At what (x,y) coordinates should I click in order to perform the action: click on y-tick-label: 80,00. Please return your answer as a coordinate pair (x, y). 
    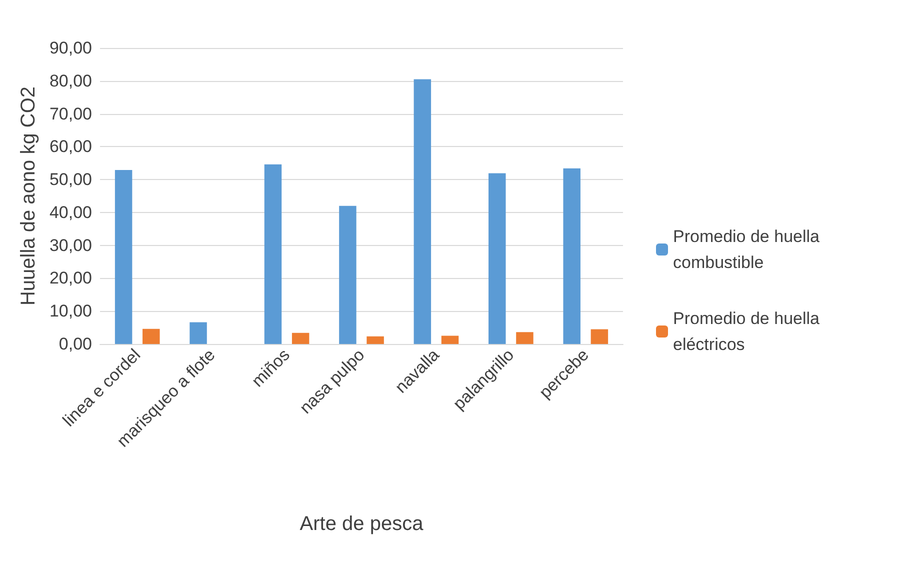
    Looking at the image, I should click on (70, 80).